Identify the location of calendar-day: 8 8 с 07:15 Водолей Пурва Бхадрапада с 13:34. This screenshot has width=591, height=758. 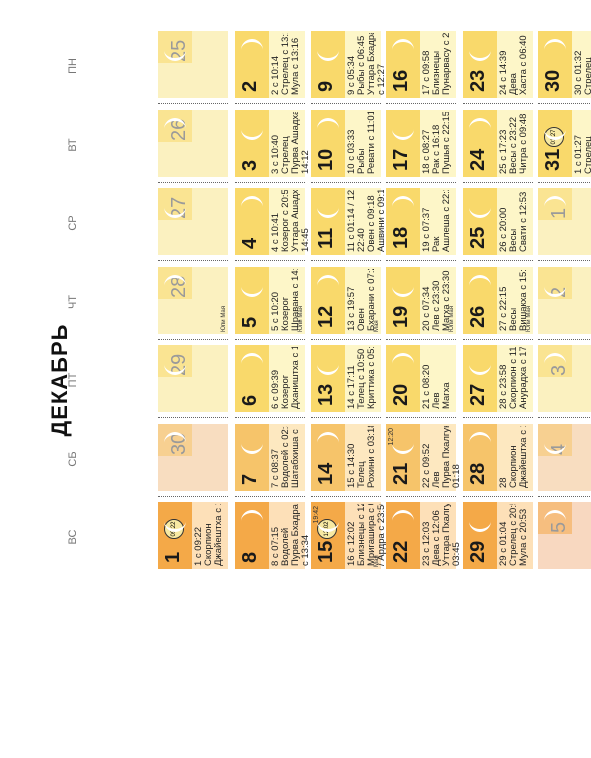
(273, 535).